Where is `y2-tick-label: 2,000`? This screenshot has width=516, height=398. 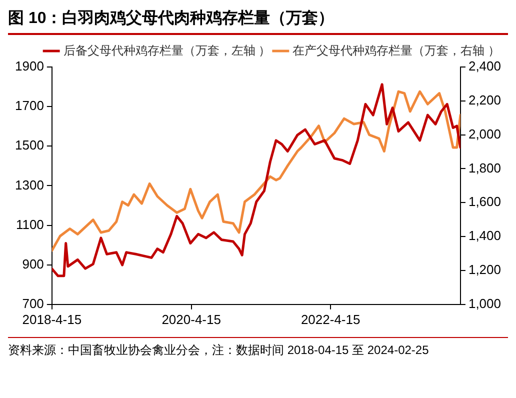 y2-tick-label: 2,000 is located at coordinates (485, 134).